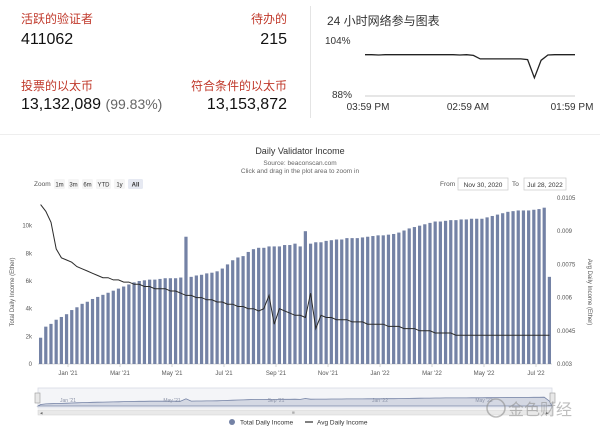  What do you see at coordinates (134, 104) in the screenshot?
I see `staked-ether-percent: (99.83%)` at bounding box center [134, 104].